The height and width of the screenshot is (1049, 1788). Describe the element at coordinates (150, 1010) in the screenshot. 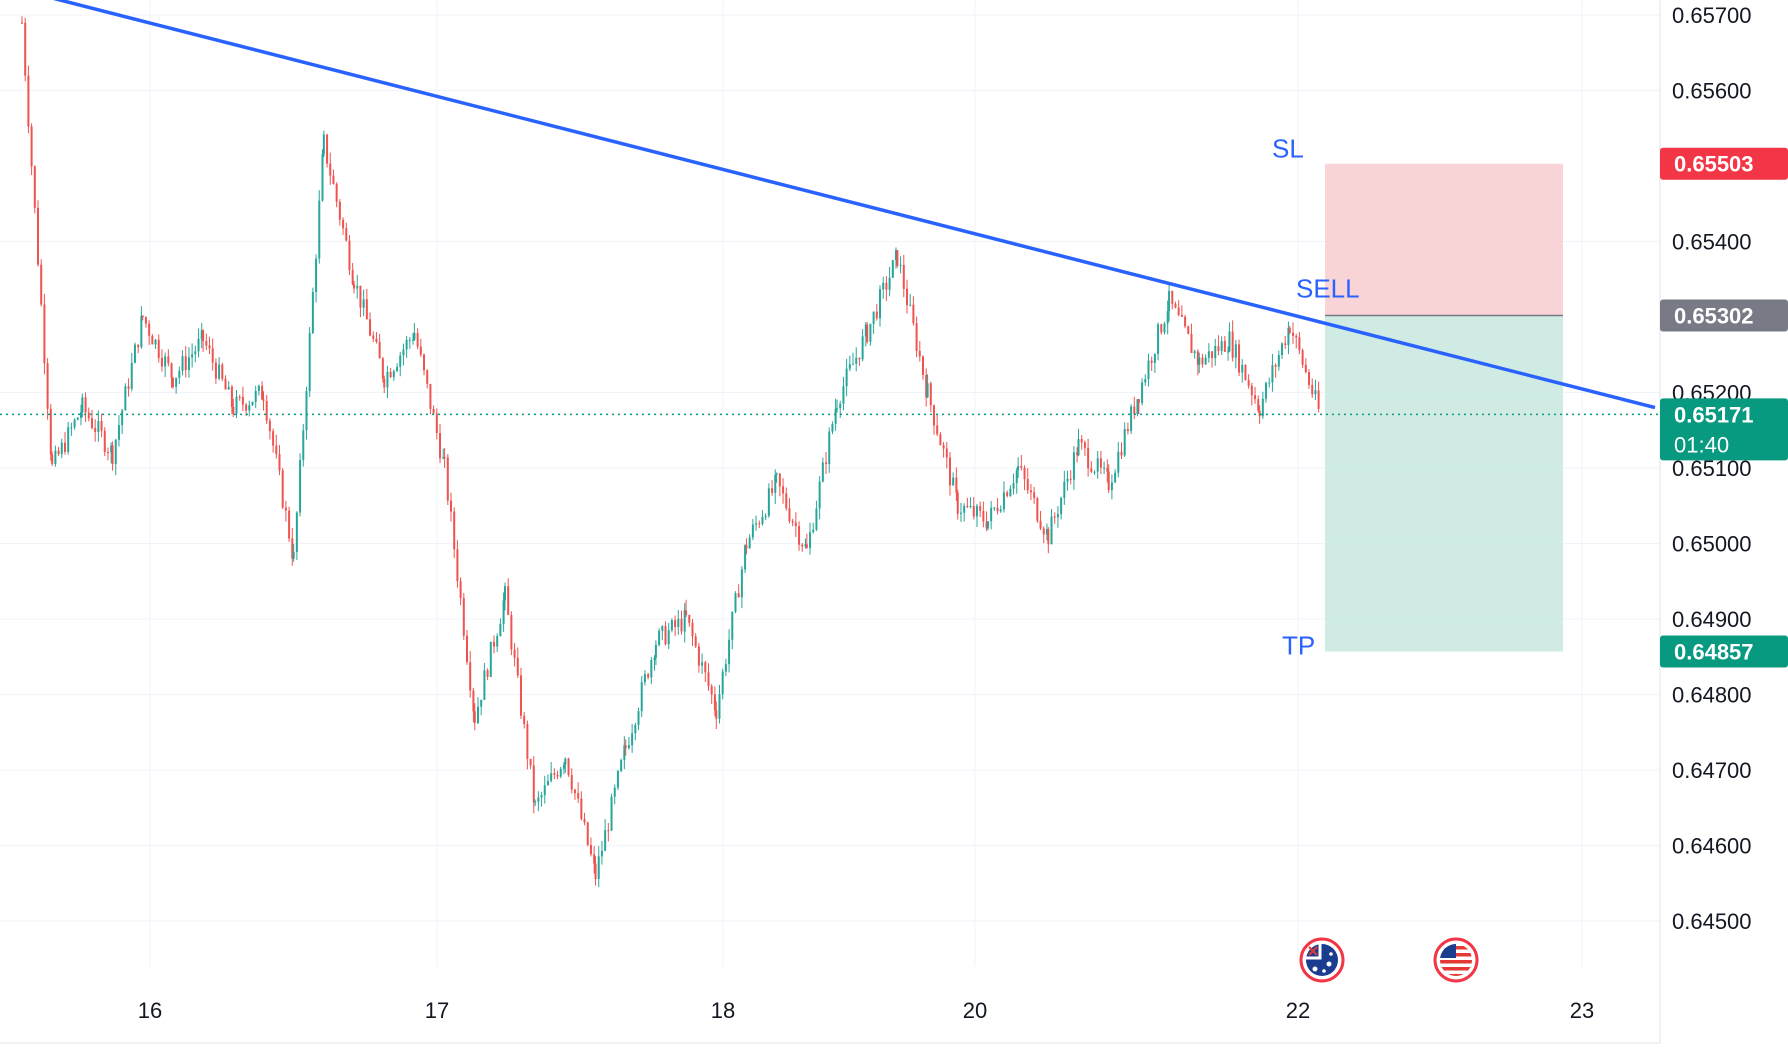

I see `date-tick-label: 16` at that location.